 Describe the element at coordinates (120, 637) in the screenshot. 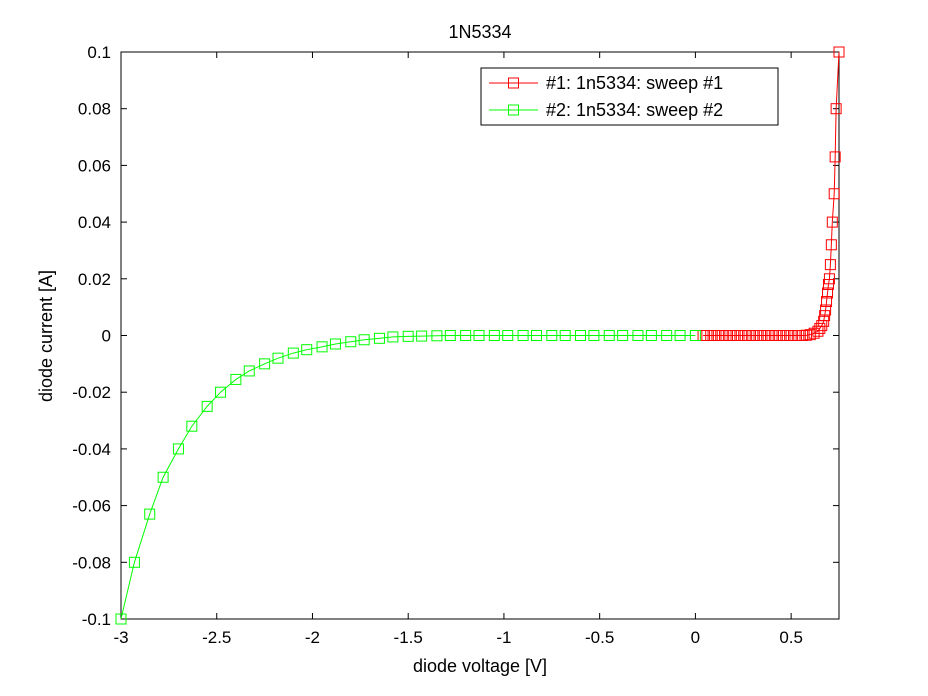

I see `x-tick-label: -3` at that location.